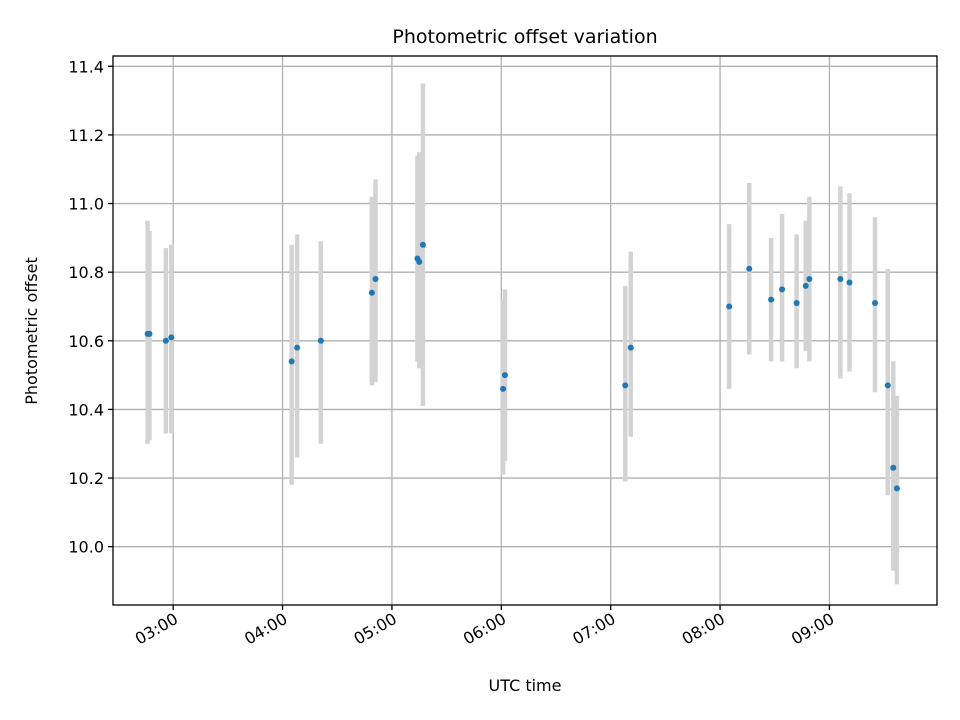 The image size is (960, 720). I want to click on y-tick-label: 11.4, so click(86, 66).